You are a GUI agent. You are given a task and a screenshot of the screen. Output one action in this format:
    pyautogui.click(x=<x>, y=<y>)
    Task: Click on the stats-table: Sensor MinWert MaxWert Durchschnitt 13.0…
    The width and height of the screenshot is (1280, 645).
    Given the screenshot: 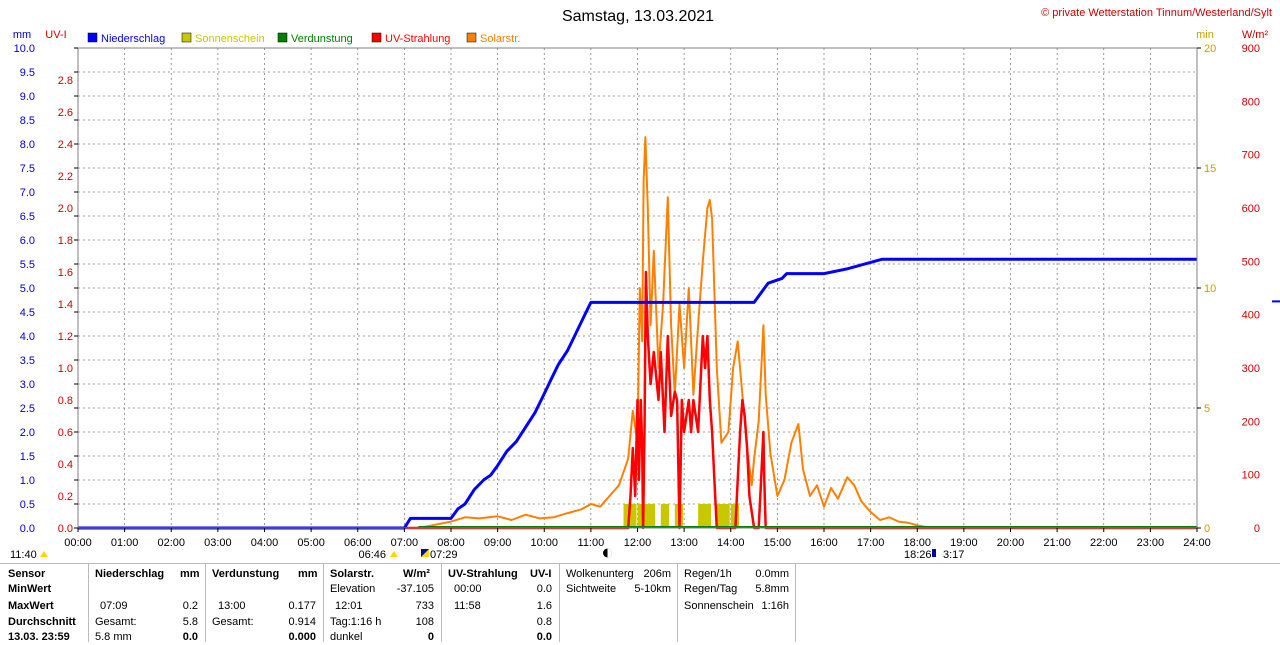 What is the action you would take?
    pyautogui.click(x=640, y=603)
    